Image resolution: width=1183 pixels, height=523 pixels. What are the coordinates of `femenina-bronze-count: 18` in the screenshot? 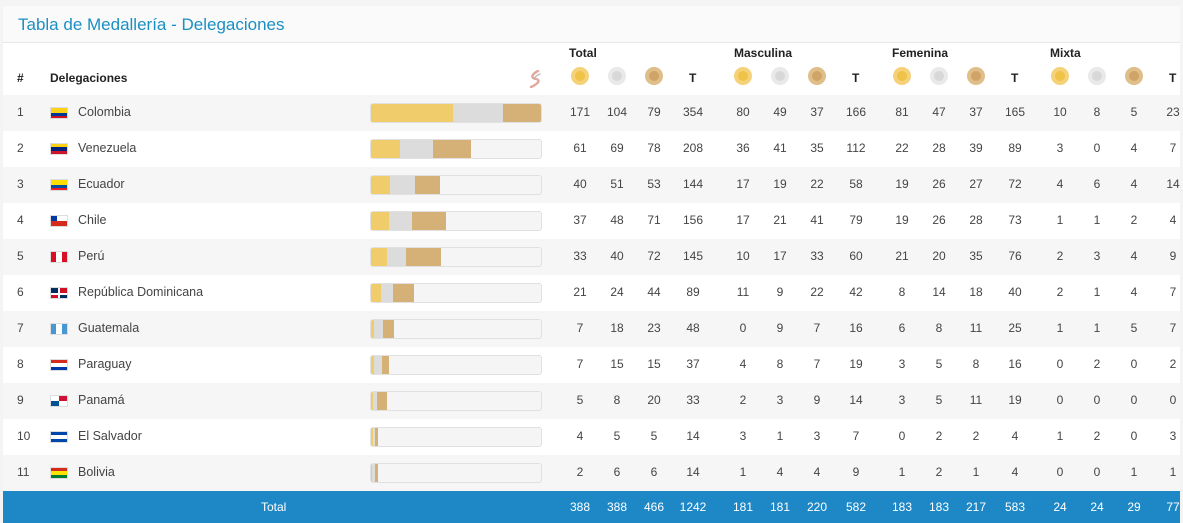 It's located at (976, 292).